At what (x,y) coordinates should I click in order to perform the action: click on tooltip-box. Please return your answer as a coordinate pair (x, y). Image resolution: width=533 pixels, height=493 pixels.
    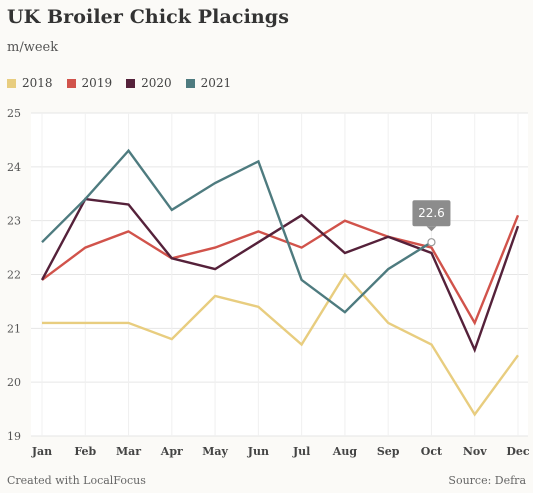
    Looking at the image, I should click on (431, 213).